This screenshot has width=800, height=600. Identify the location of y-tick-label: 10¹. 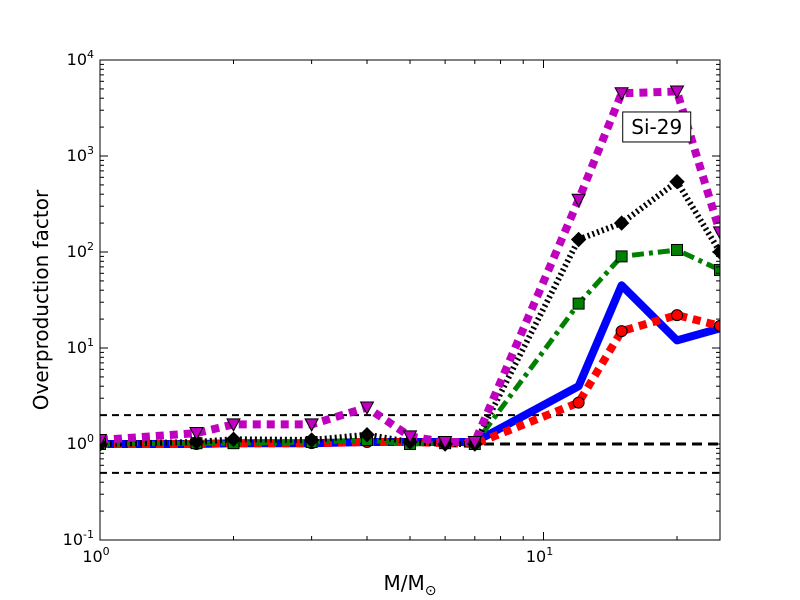
(80, 346).